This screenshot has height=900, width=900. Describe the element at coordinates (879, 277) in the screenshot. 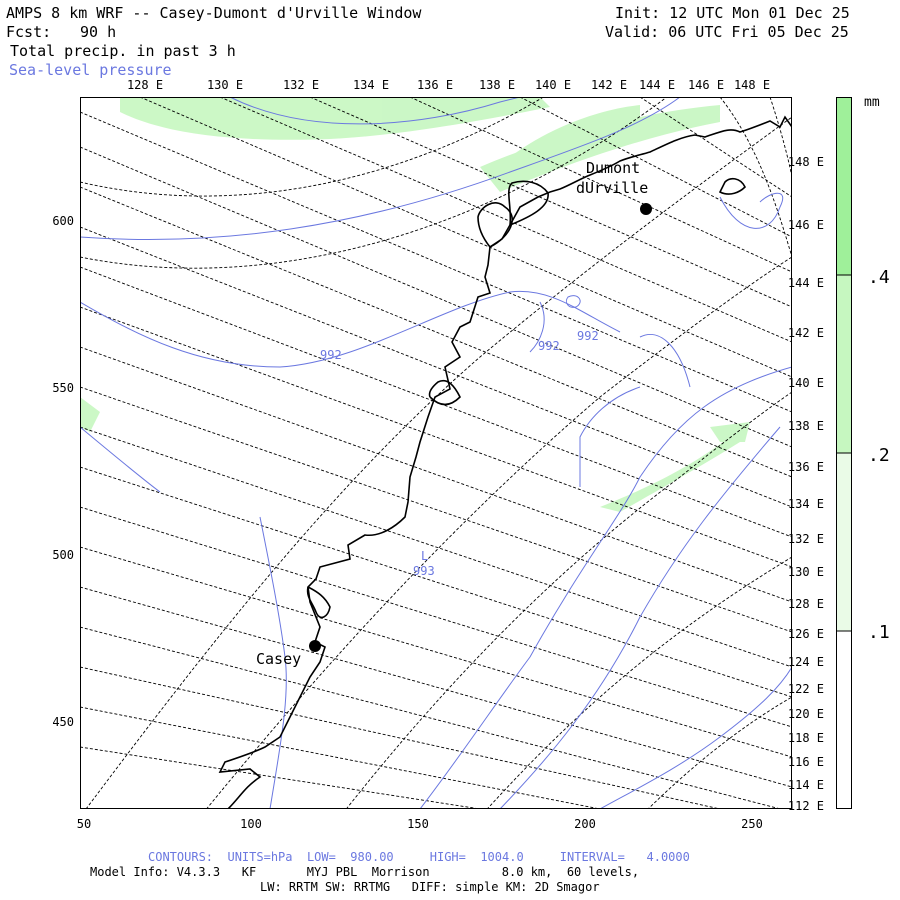

I see `colorbar-level-label: .4` at that location.